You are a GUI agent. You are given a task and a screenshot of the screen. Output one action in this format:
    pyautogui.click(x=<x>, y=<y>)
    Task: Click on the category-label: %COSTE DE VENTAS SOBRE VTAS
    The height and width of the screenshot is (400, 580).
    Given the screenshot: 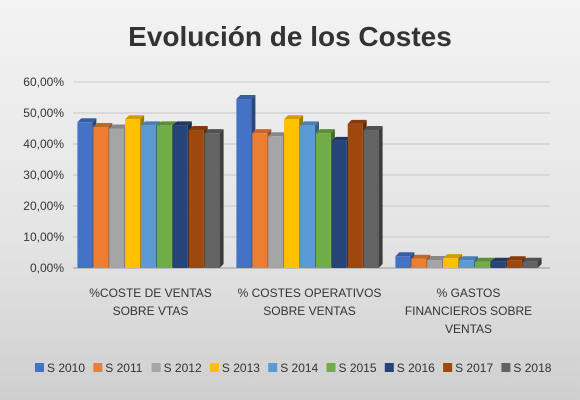 What is the action you would take?
    pyautogui.click(x=150, y=302)
    